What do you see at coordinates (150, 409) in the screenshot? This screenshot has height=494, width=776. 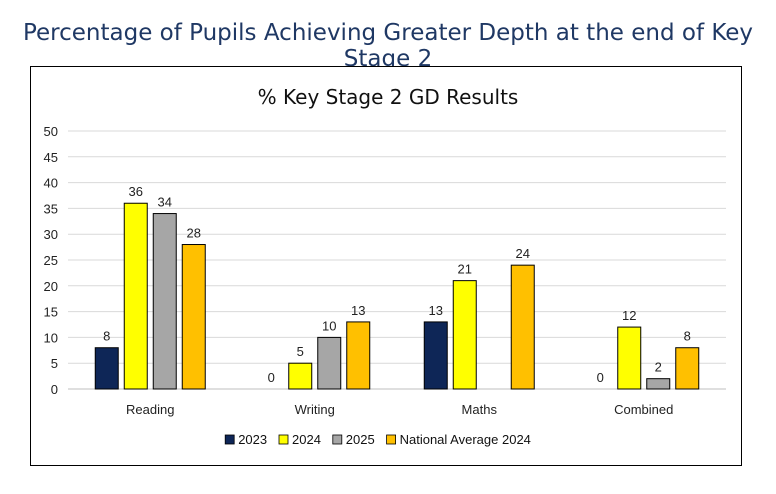 I see `category-label-reading: Reading` at bounding box center [150, 409].